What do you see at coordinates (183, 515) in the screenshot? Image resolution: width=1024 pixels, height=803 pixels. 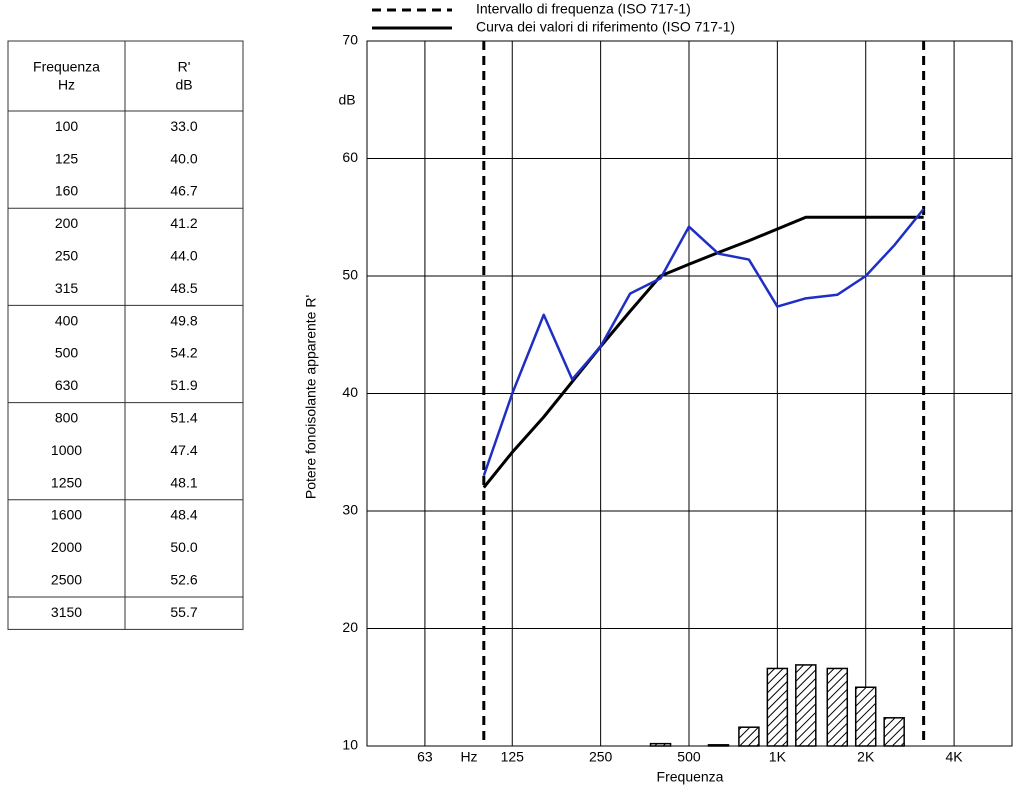 I see `table-cell: 48.4` at bounding box center [183, 515].